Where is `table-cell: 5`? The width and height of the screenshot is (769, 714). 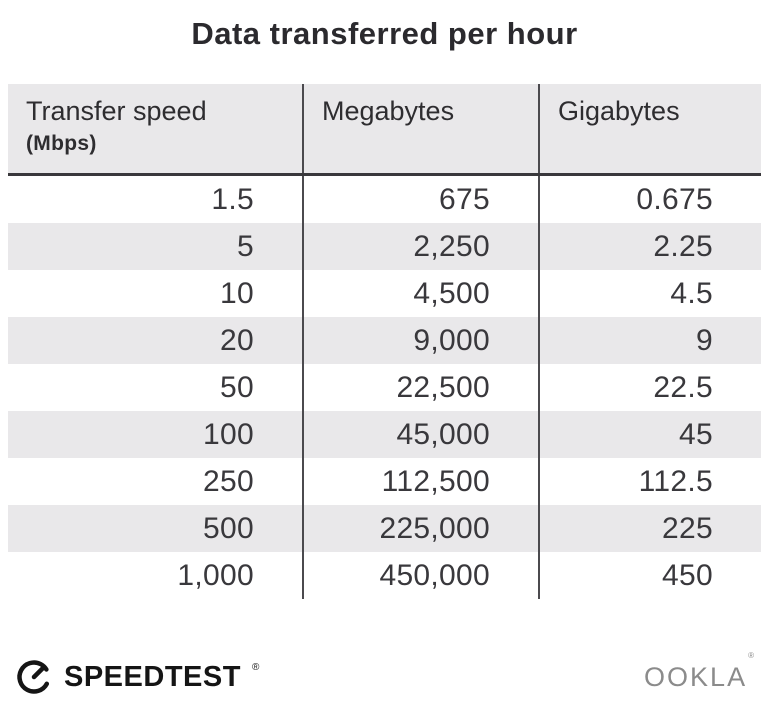 table-cell: 5 is located at coordinates (245, 246).